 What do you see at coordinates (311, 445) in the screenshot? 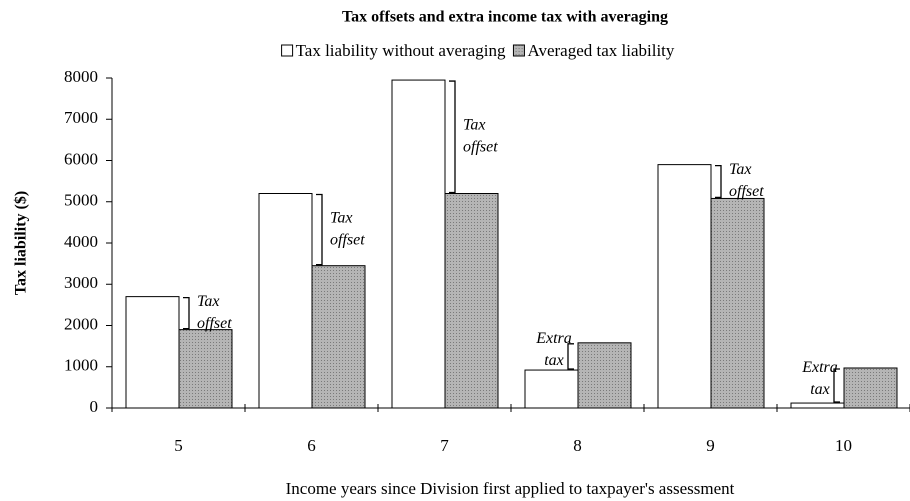
I see `x-tick-label: 6` at bounding box center [311, 445].